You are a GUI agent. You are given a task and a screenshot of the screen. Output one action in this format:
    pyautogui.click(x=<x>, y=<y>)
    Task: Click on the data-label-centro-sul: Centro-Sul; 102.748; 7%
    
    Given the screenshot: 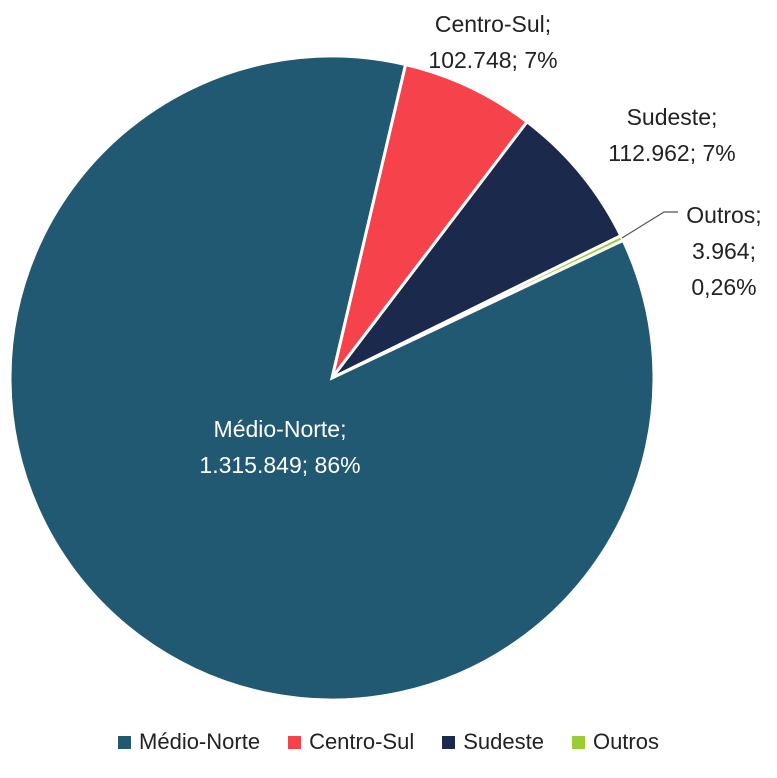 What is the action you would take?
    pyautogui.click(x=492, y=42)
    